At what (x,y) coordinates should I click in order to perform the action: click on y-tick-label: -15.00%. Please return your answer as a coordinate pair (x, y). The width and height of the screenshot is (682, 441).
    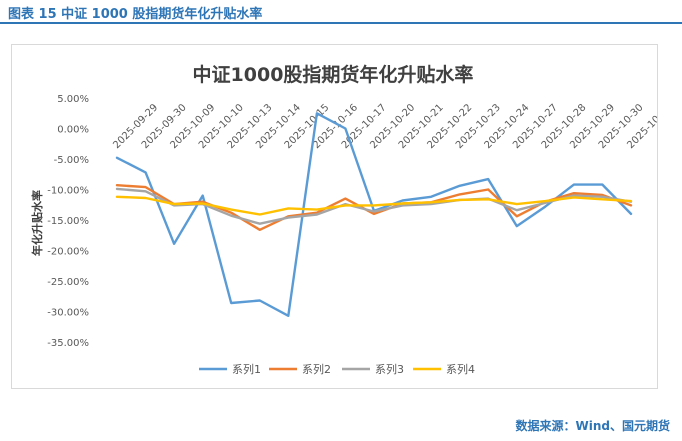
    Looking at the image, I should click on (68, 221).